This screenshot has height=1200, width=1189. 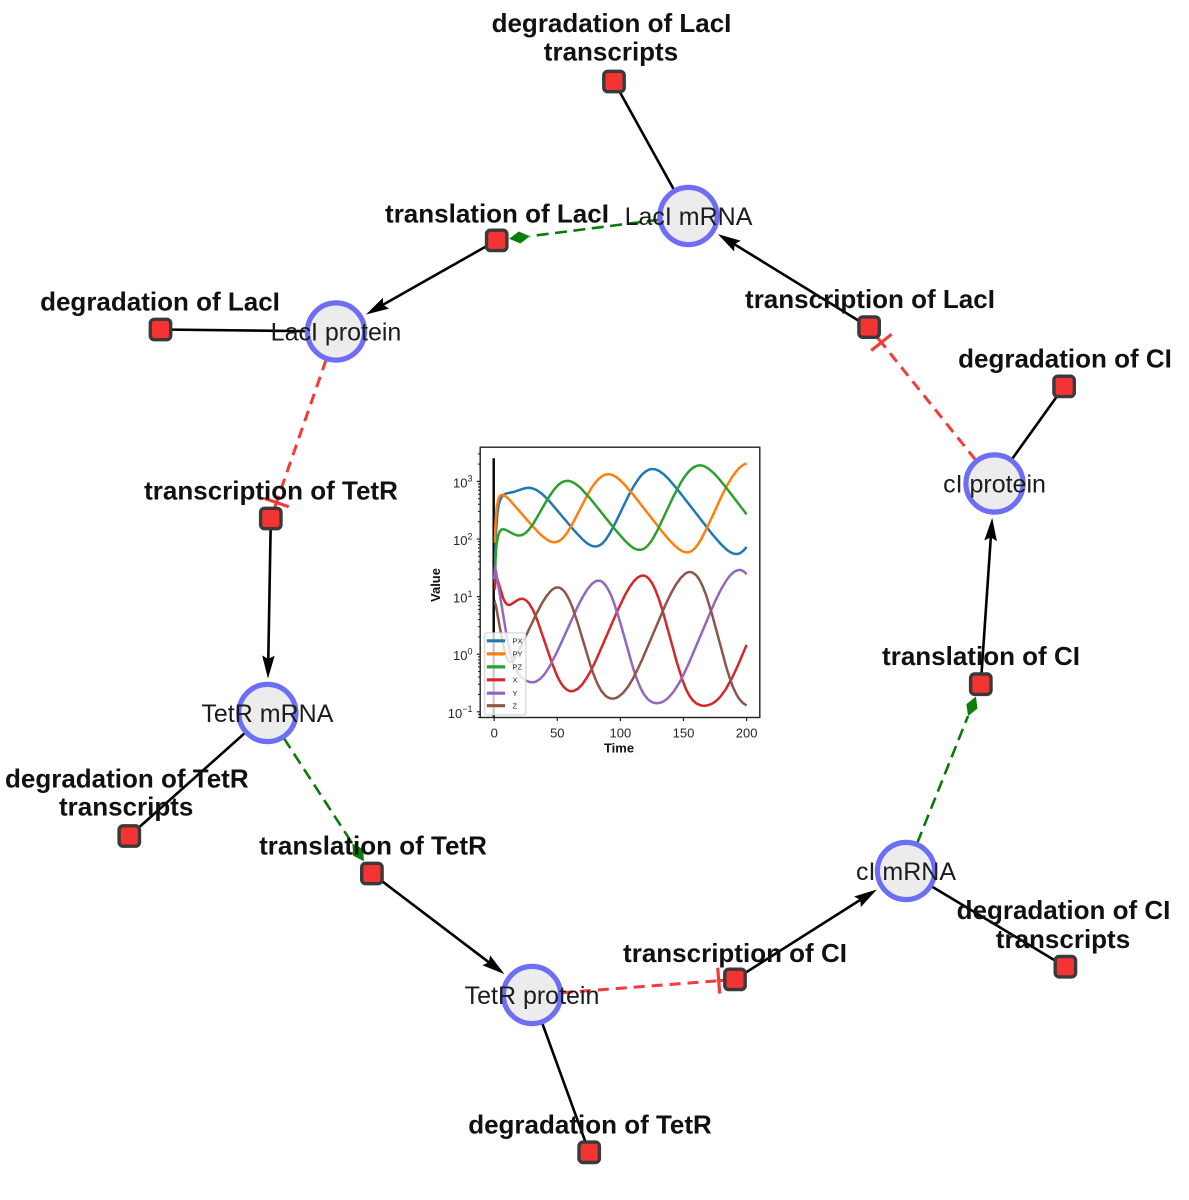 What do you see at coordinates (460, 712) in the screenshot?
I see `svg-text: 10−1` at bounding box center [460, 712].